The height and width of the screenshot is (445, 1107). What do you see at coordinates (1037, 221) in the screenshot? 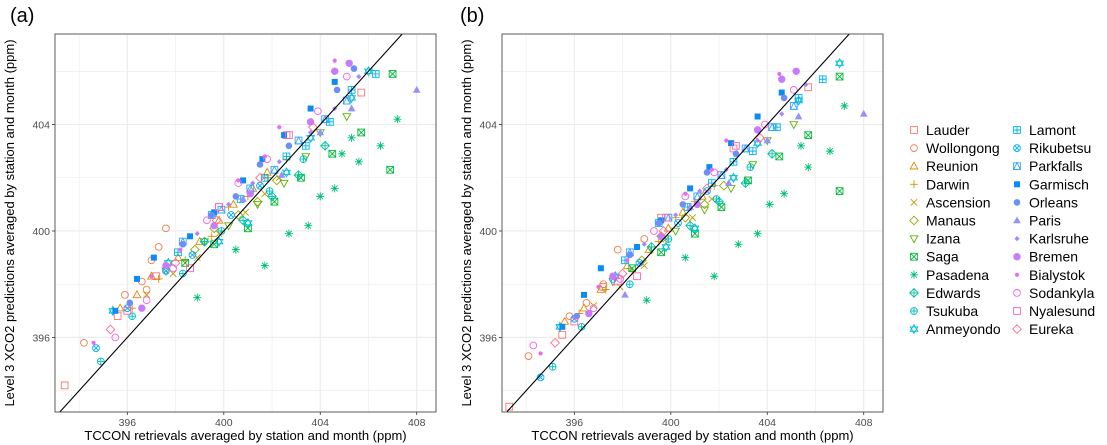
I see `legend-item-paris: Paris` at bounding box center [1037, 221].